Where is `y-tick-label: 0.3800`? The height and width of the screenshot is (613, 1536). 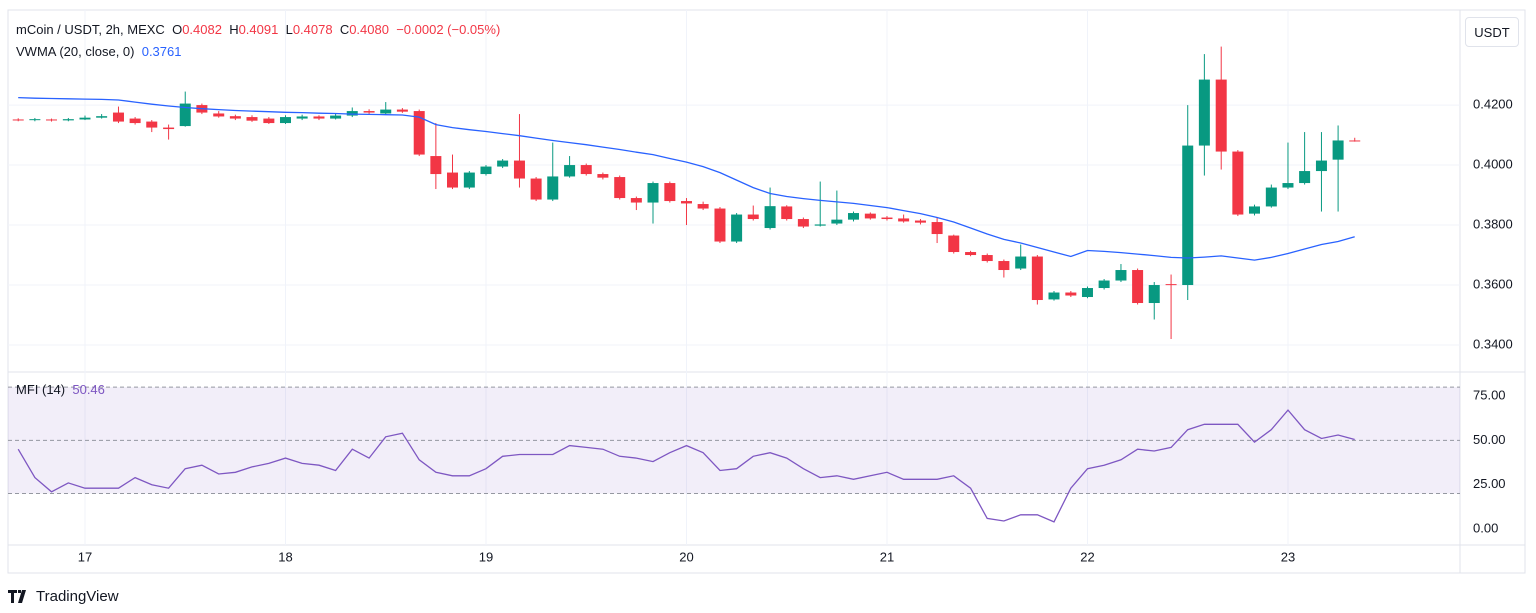 y-tick-label: 0.3800 is located at coordinates (1493, 223).